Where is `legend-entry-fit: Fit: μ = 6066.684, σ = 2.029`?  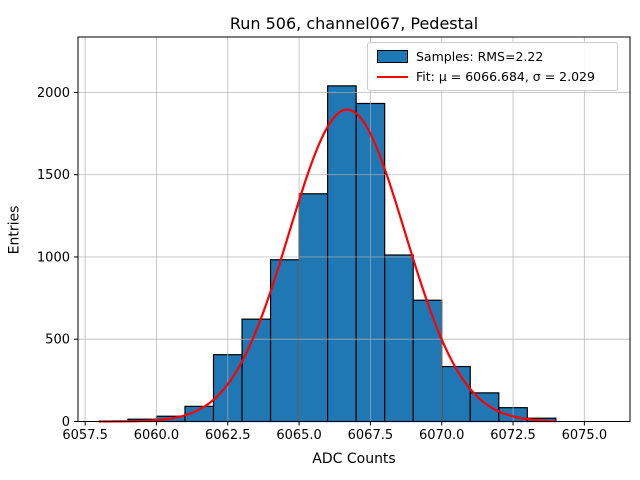 legend-entry-fit: Fit: μ = 6066.684, σ = 2.029 is located at coordinates (493, 77).